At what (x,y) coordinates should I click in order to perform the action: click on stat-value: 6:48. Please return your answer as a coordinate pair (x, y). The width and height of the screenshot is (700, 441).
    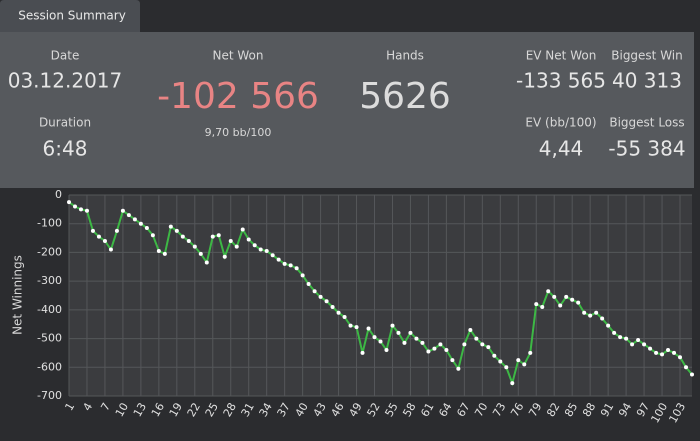
    Looking at the image, I should click on (65, 149).